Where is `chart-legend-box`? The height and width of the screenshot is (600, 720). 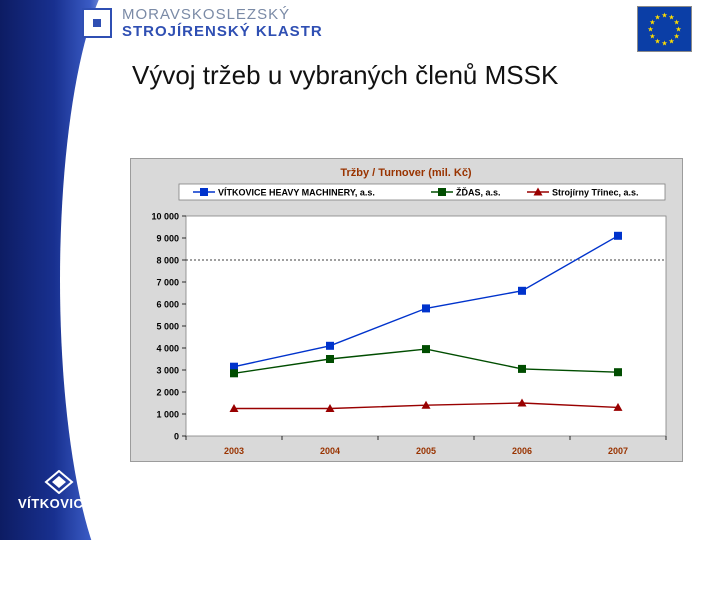 chart-legend-box is located at coordinates (422, 192).